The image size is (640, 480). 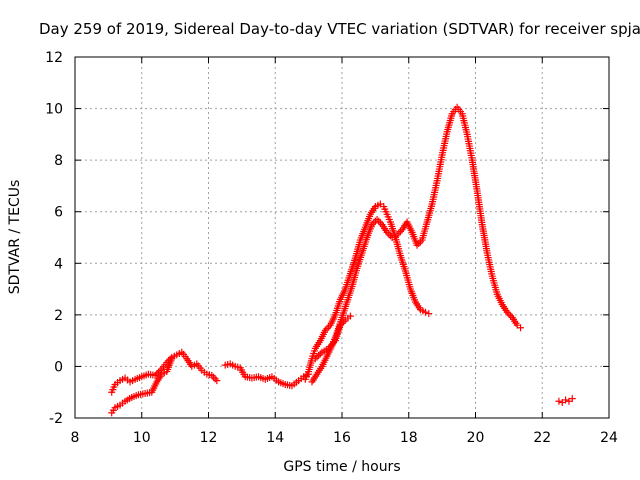 I want to click on x-tick-labels: 8 10 12 14 16 18 20 22 24, so click(x=344, y=438).